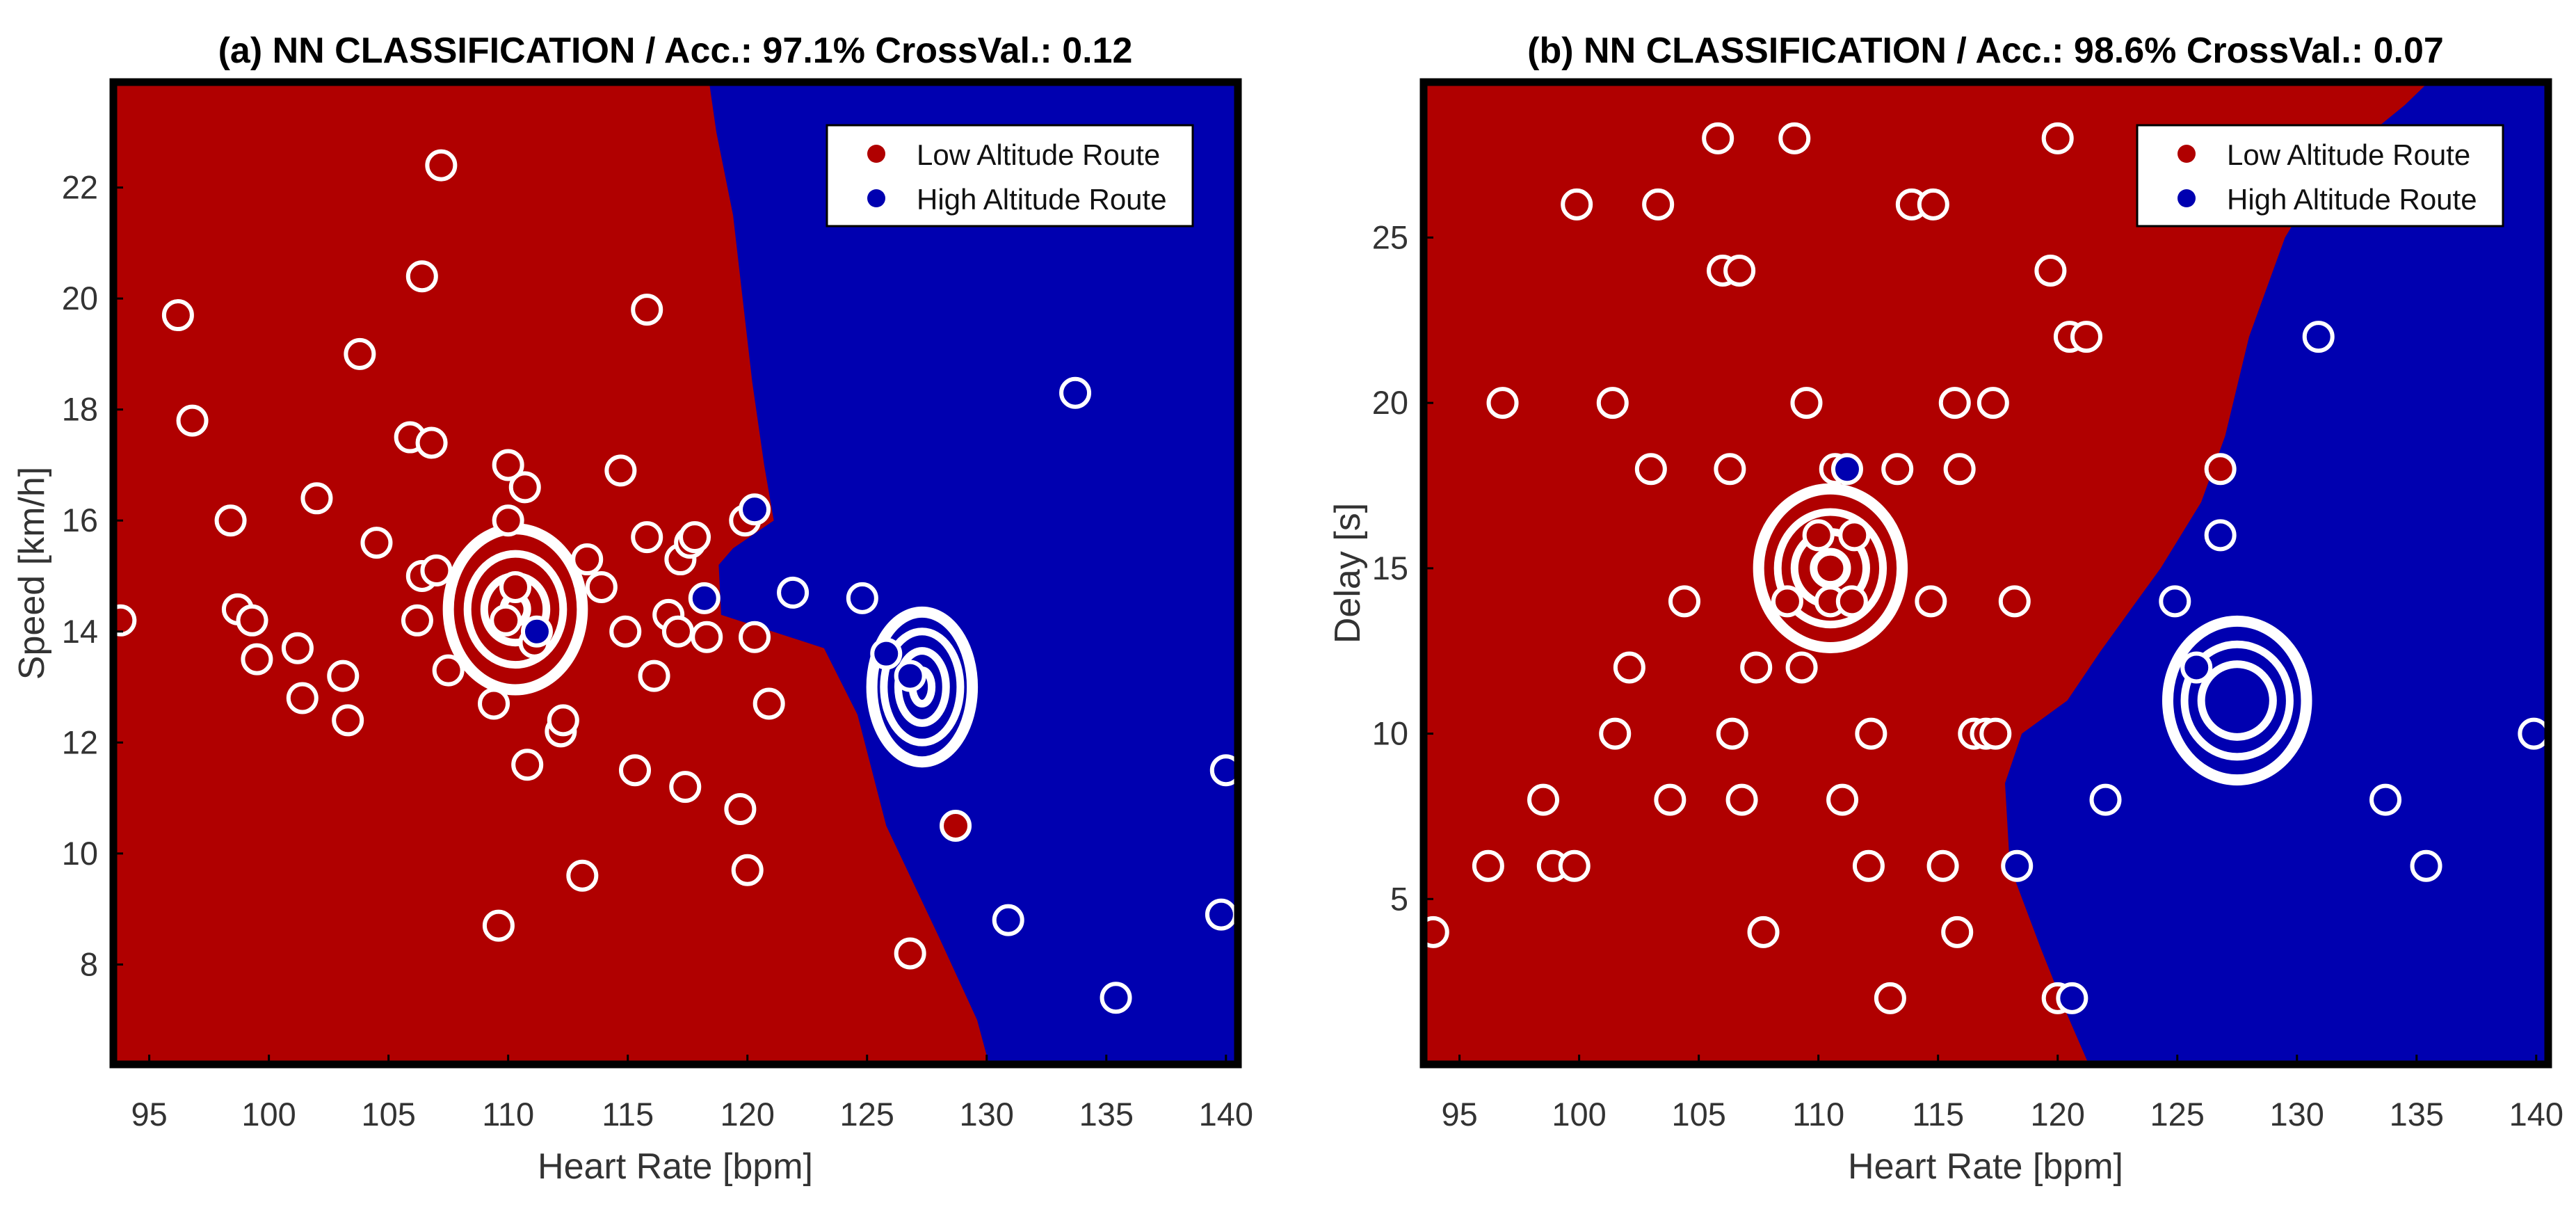 Image resolution: width=2576 pixels, height=1207 pixels. What do you see at coordinates (748, 1114) in the screenshot?
I see `x-tick-label-120: 120` at bounding box center [748, 1114].